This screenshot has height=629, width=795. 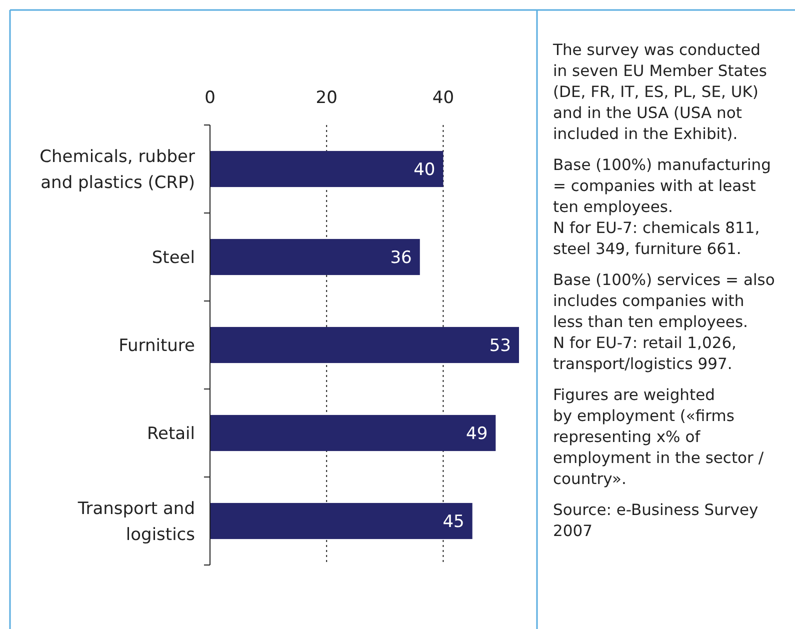 What do you see at coordinates (401, 258) in the screenshot?
I see `data-label: 36` at bounding box center [401, 258].